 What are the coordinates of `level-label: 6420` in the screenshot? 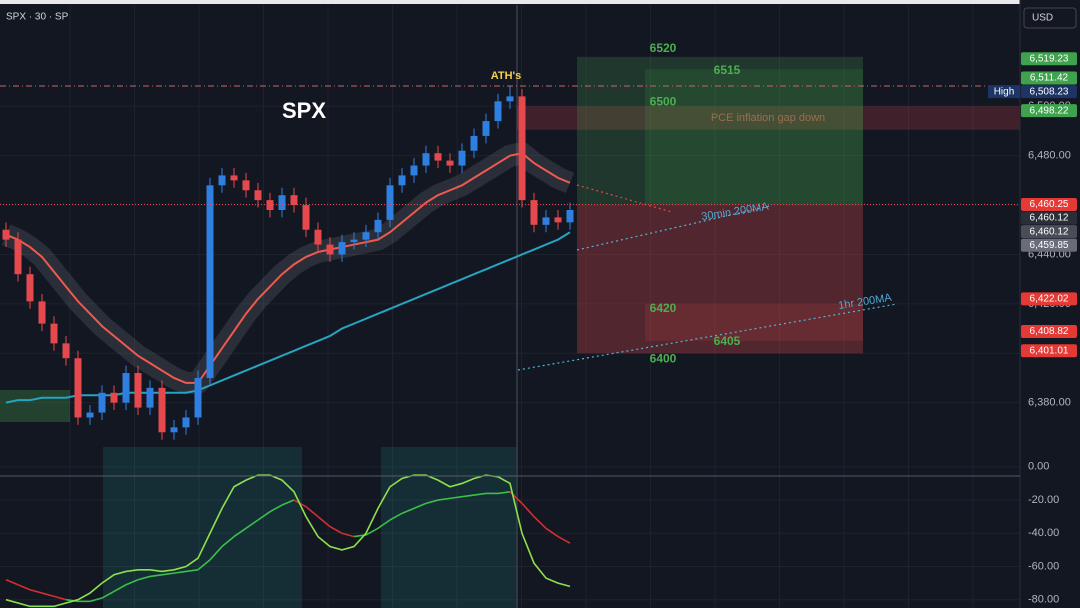 It's located at (663, 308).